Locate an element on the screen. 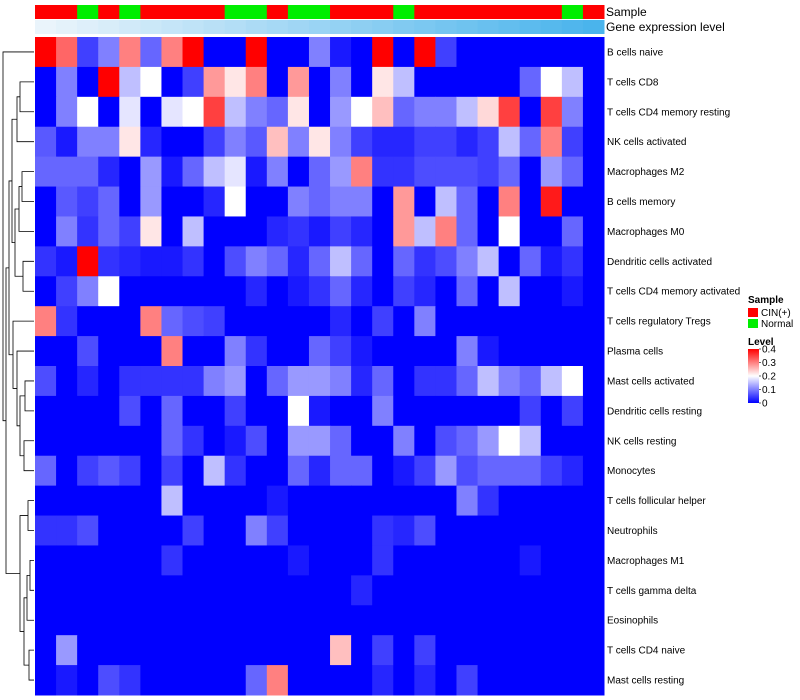 The height and width of the screenshot is (700, 800). row-label: NK cells resting is located at coordinates (641, 441).